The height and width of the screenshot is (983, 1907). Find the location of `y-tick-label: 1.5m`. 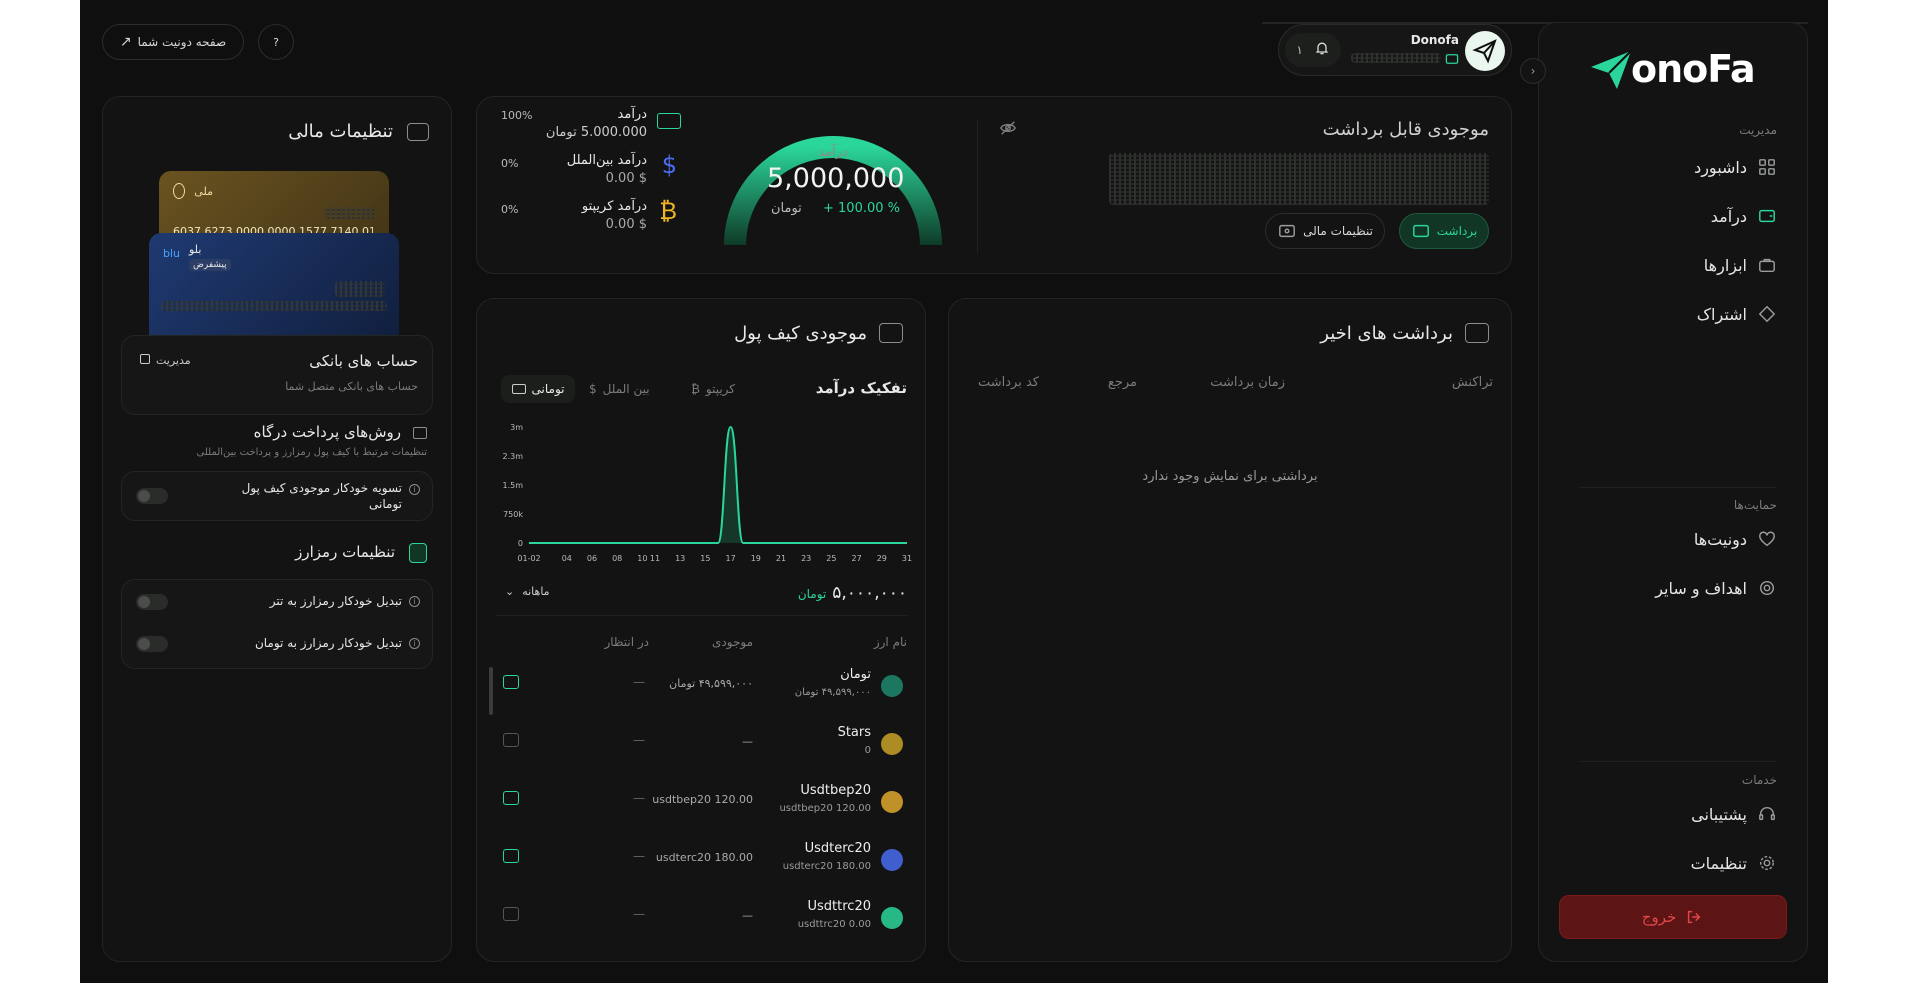

y-tick-label: 1.5m is located at coordinates (512, 485).